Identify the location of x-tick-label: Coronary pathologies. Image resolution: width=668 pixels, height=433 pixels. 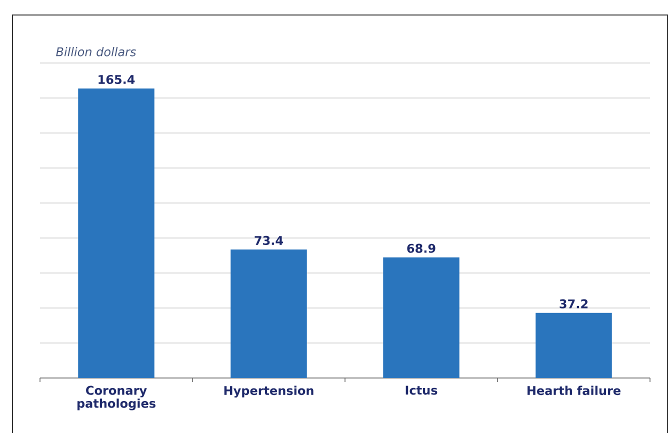
(116, 398).